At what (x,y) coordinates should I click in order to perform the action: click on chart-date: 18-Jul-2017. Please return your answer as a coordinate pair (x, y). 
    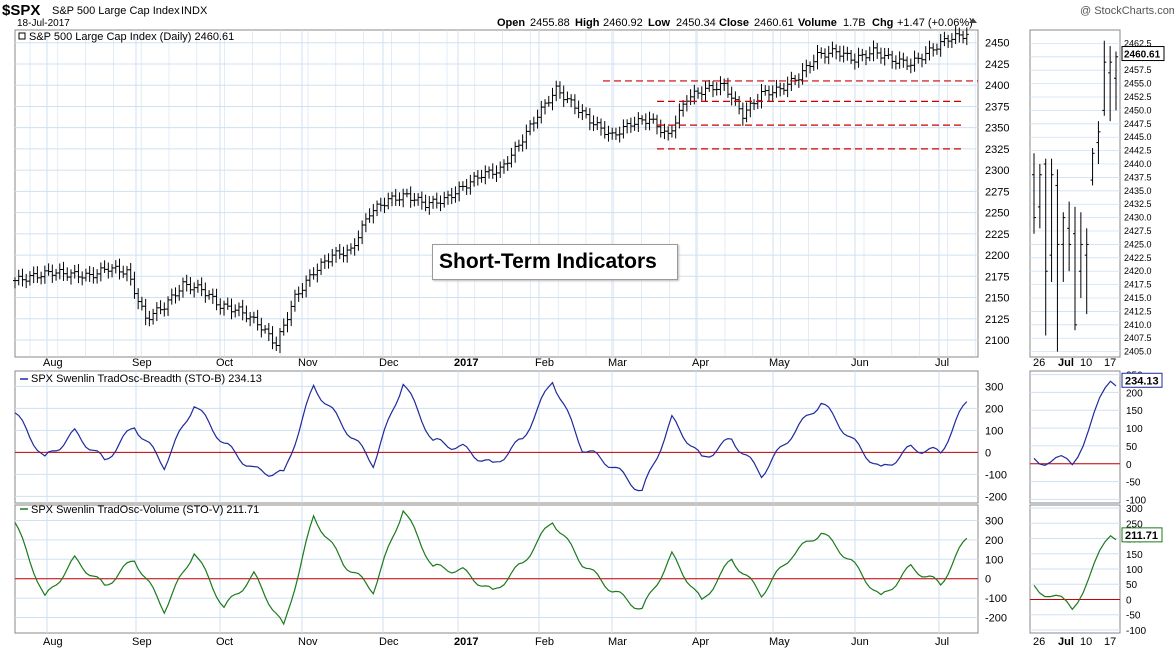
    Looking at the image, I should click on (43, 23).